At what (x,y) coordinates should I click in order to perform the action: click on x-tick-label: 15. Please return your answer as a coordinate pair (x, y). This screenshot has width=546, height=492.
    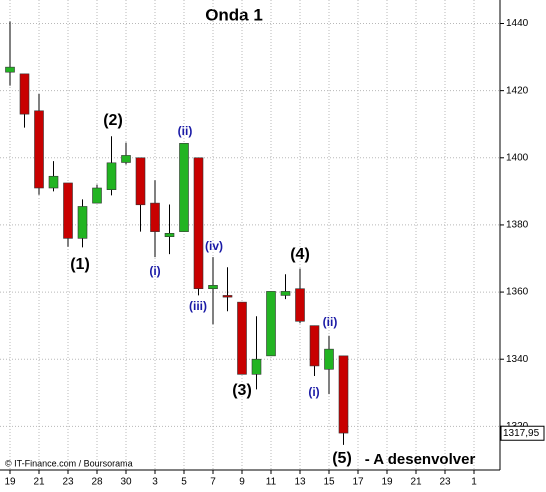
    Looking at the image, I should click on (329, 482).